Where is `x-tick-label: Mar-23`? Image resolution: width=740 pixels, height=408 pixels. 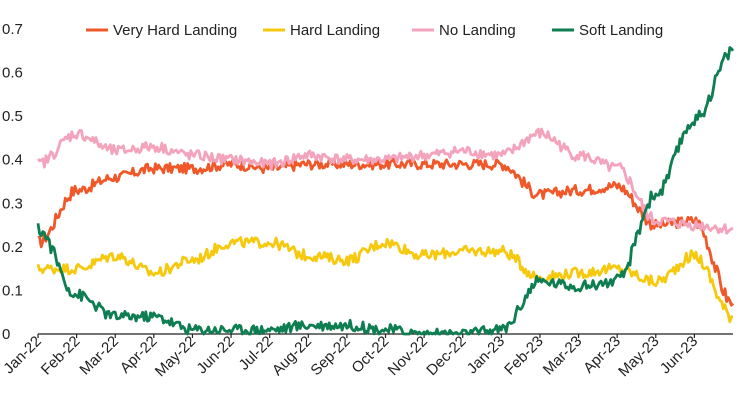 x-tick-label: Mar-23 is located at coordinates (563, 356).